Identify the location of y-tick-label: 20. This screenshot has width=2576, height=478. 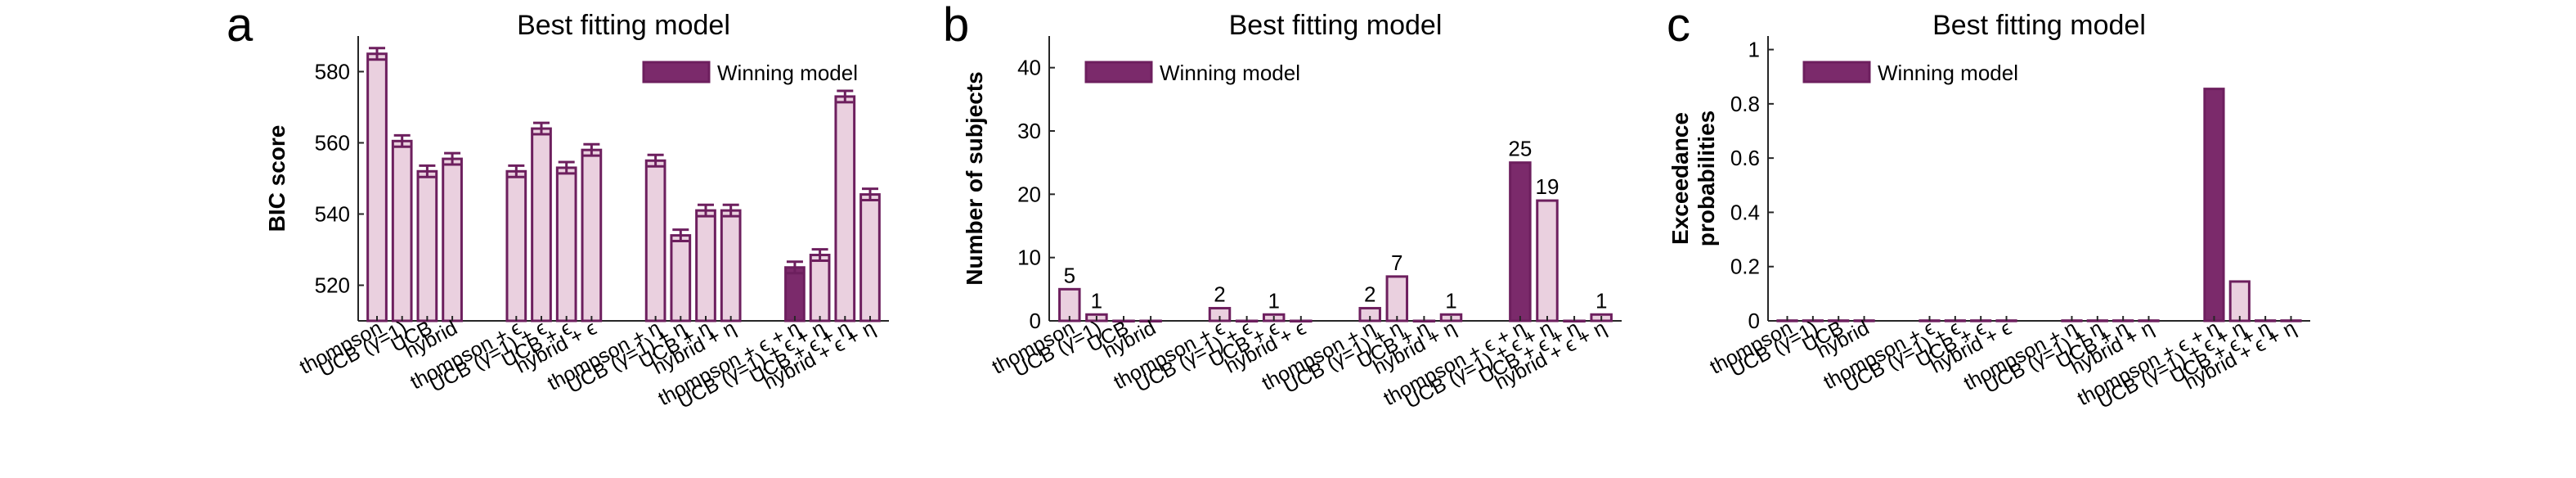
(1029, 194).